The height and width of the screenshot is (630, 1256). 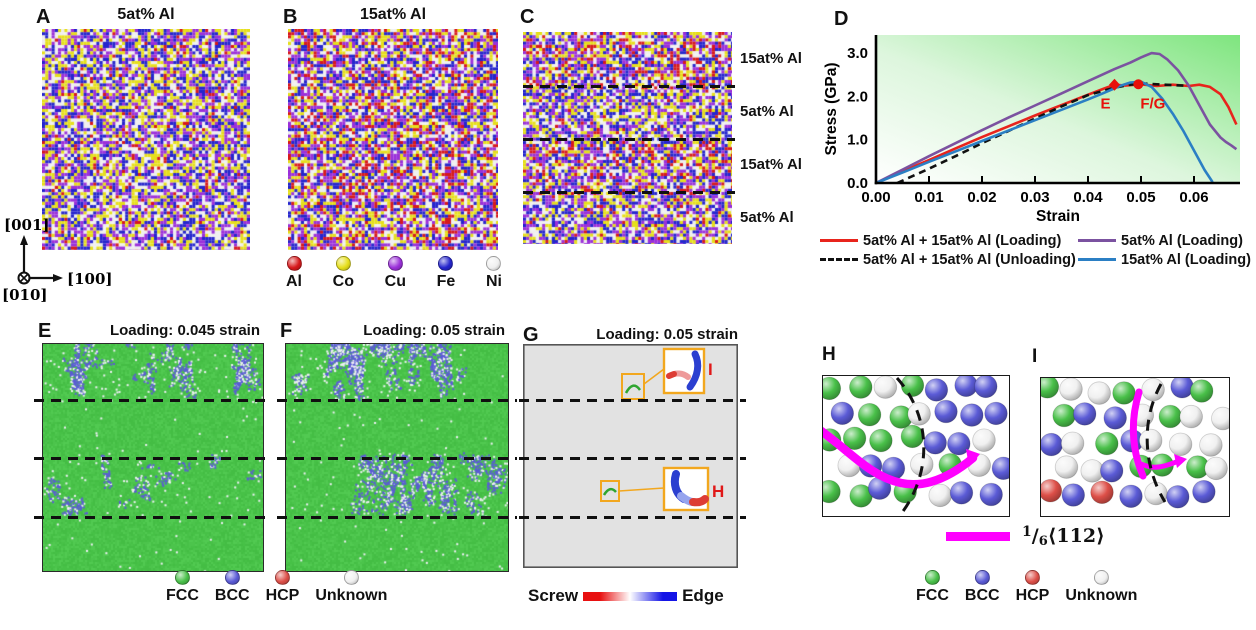 I want to click on legend-label: 5at% Al (Loading), so click(x=1182, y=240).